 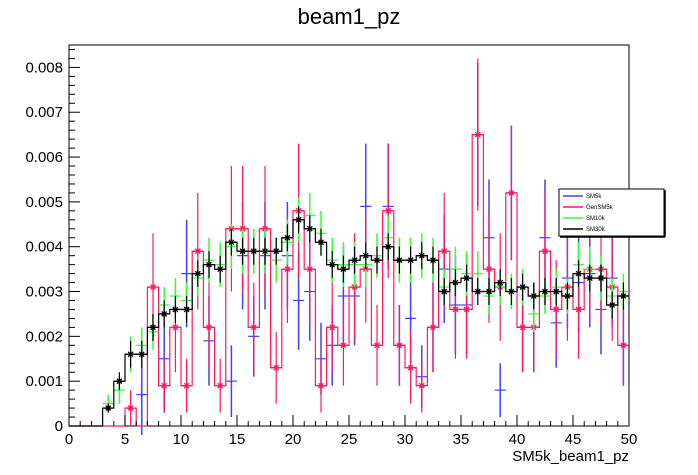 What do you see at coordinates (44, 67) in the screenshot?
I see `y-tick-label: 0.008` at bounding box center [44, 67].